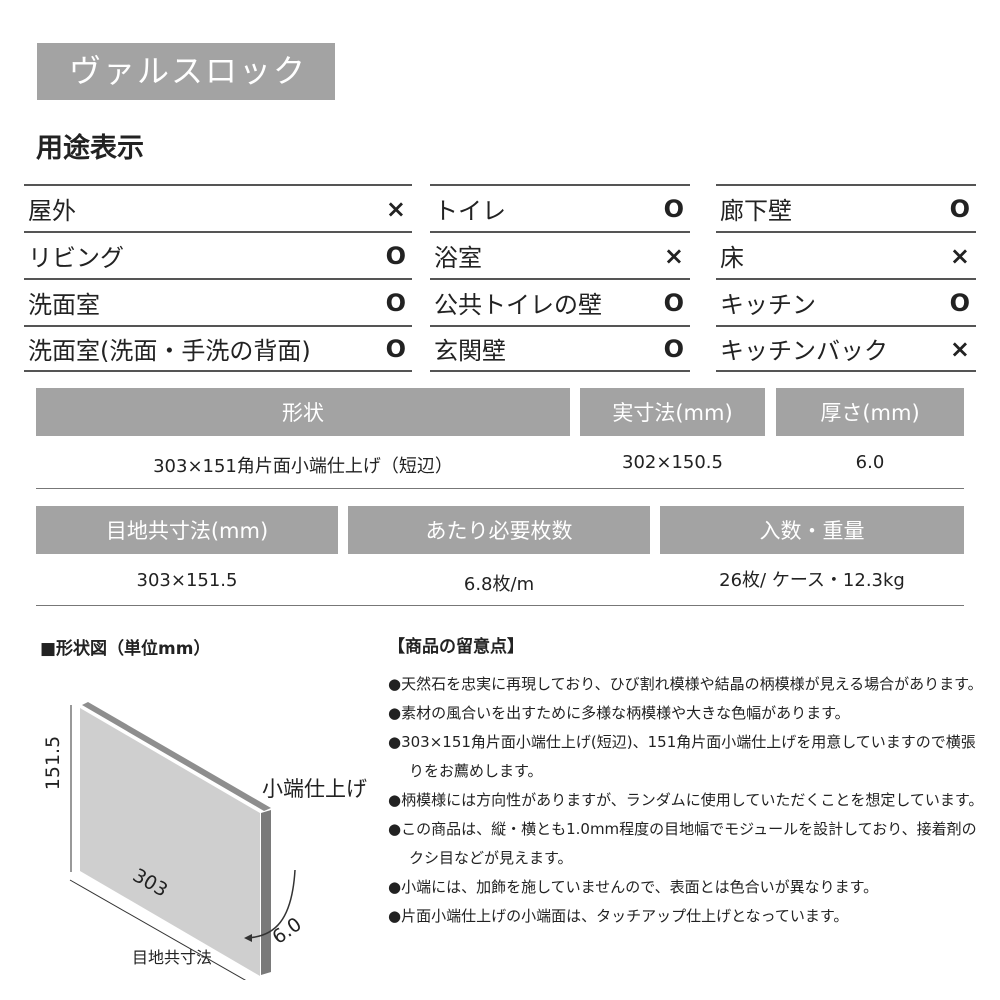 This screenshot has width=1000, height=1000. I want to click on spec-value-joint-size: 303×151.5, so click(187, 580).